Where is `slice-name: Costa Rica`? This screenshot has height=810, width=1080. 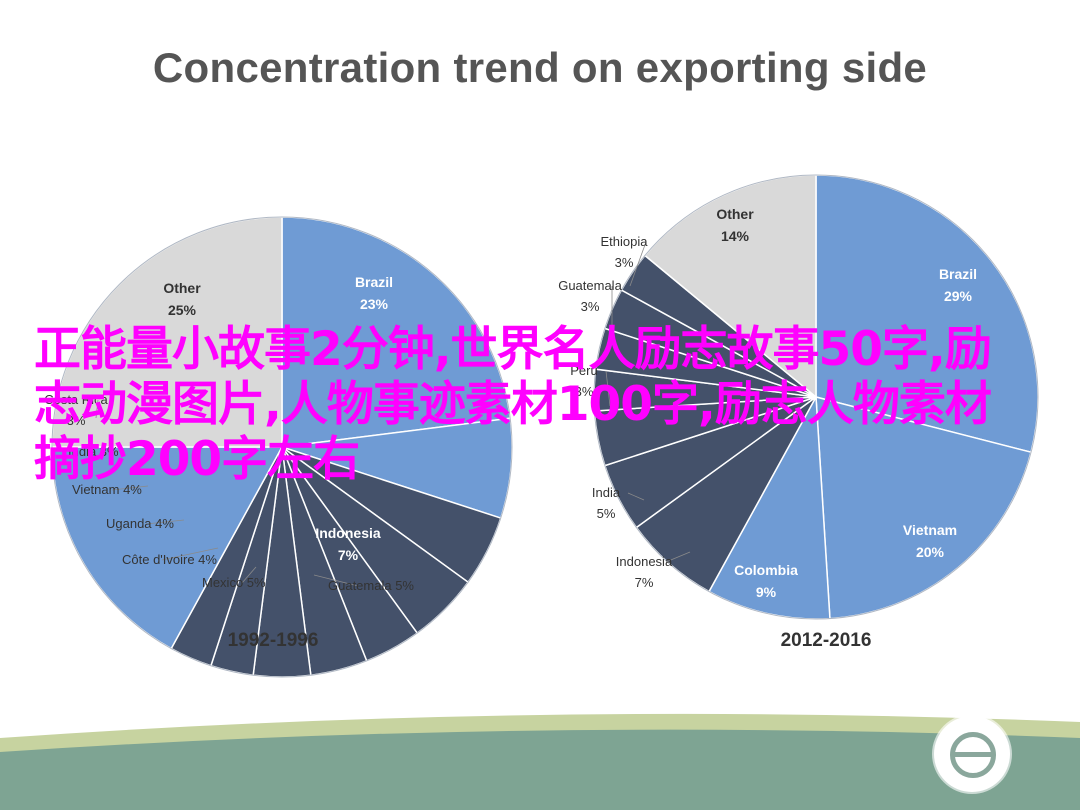 slice-name: Costa Rica is located at coordinates (76, 399).